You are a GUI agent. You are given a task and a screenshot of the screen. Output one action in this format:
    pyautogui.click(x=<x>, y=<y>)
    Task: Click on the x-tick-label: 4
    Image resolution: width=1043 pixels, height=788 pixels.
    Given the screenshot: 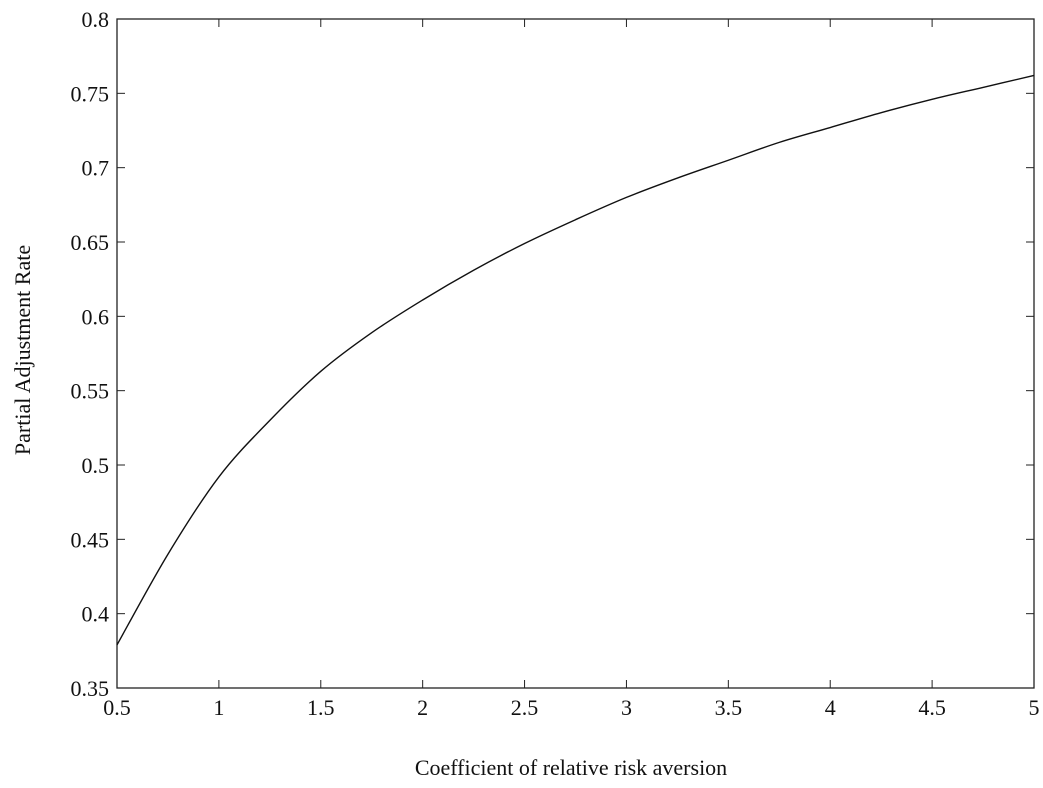 What is the action you would take?
    pyautogui.click(x=830, y=707)
    